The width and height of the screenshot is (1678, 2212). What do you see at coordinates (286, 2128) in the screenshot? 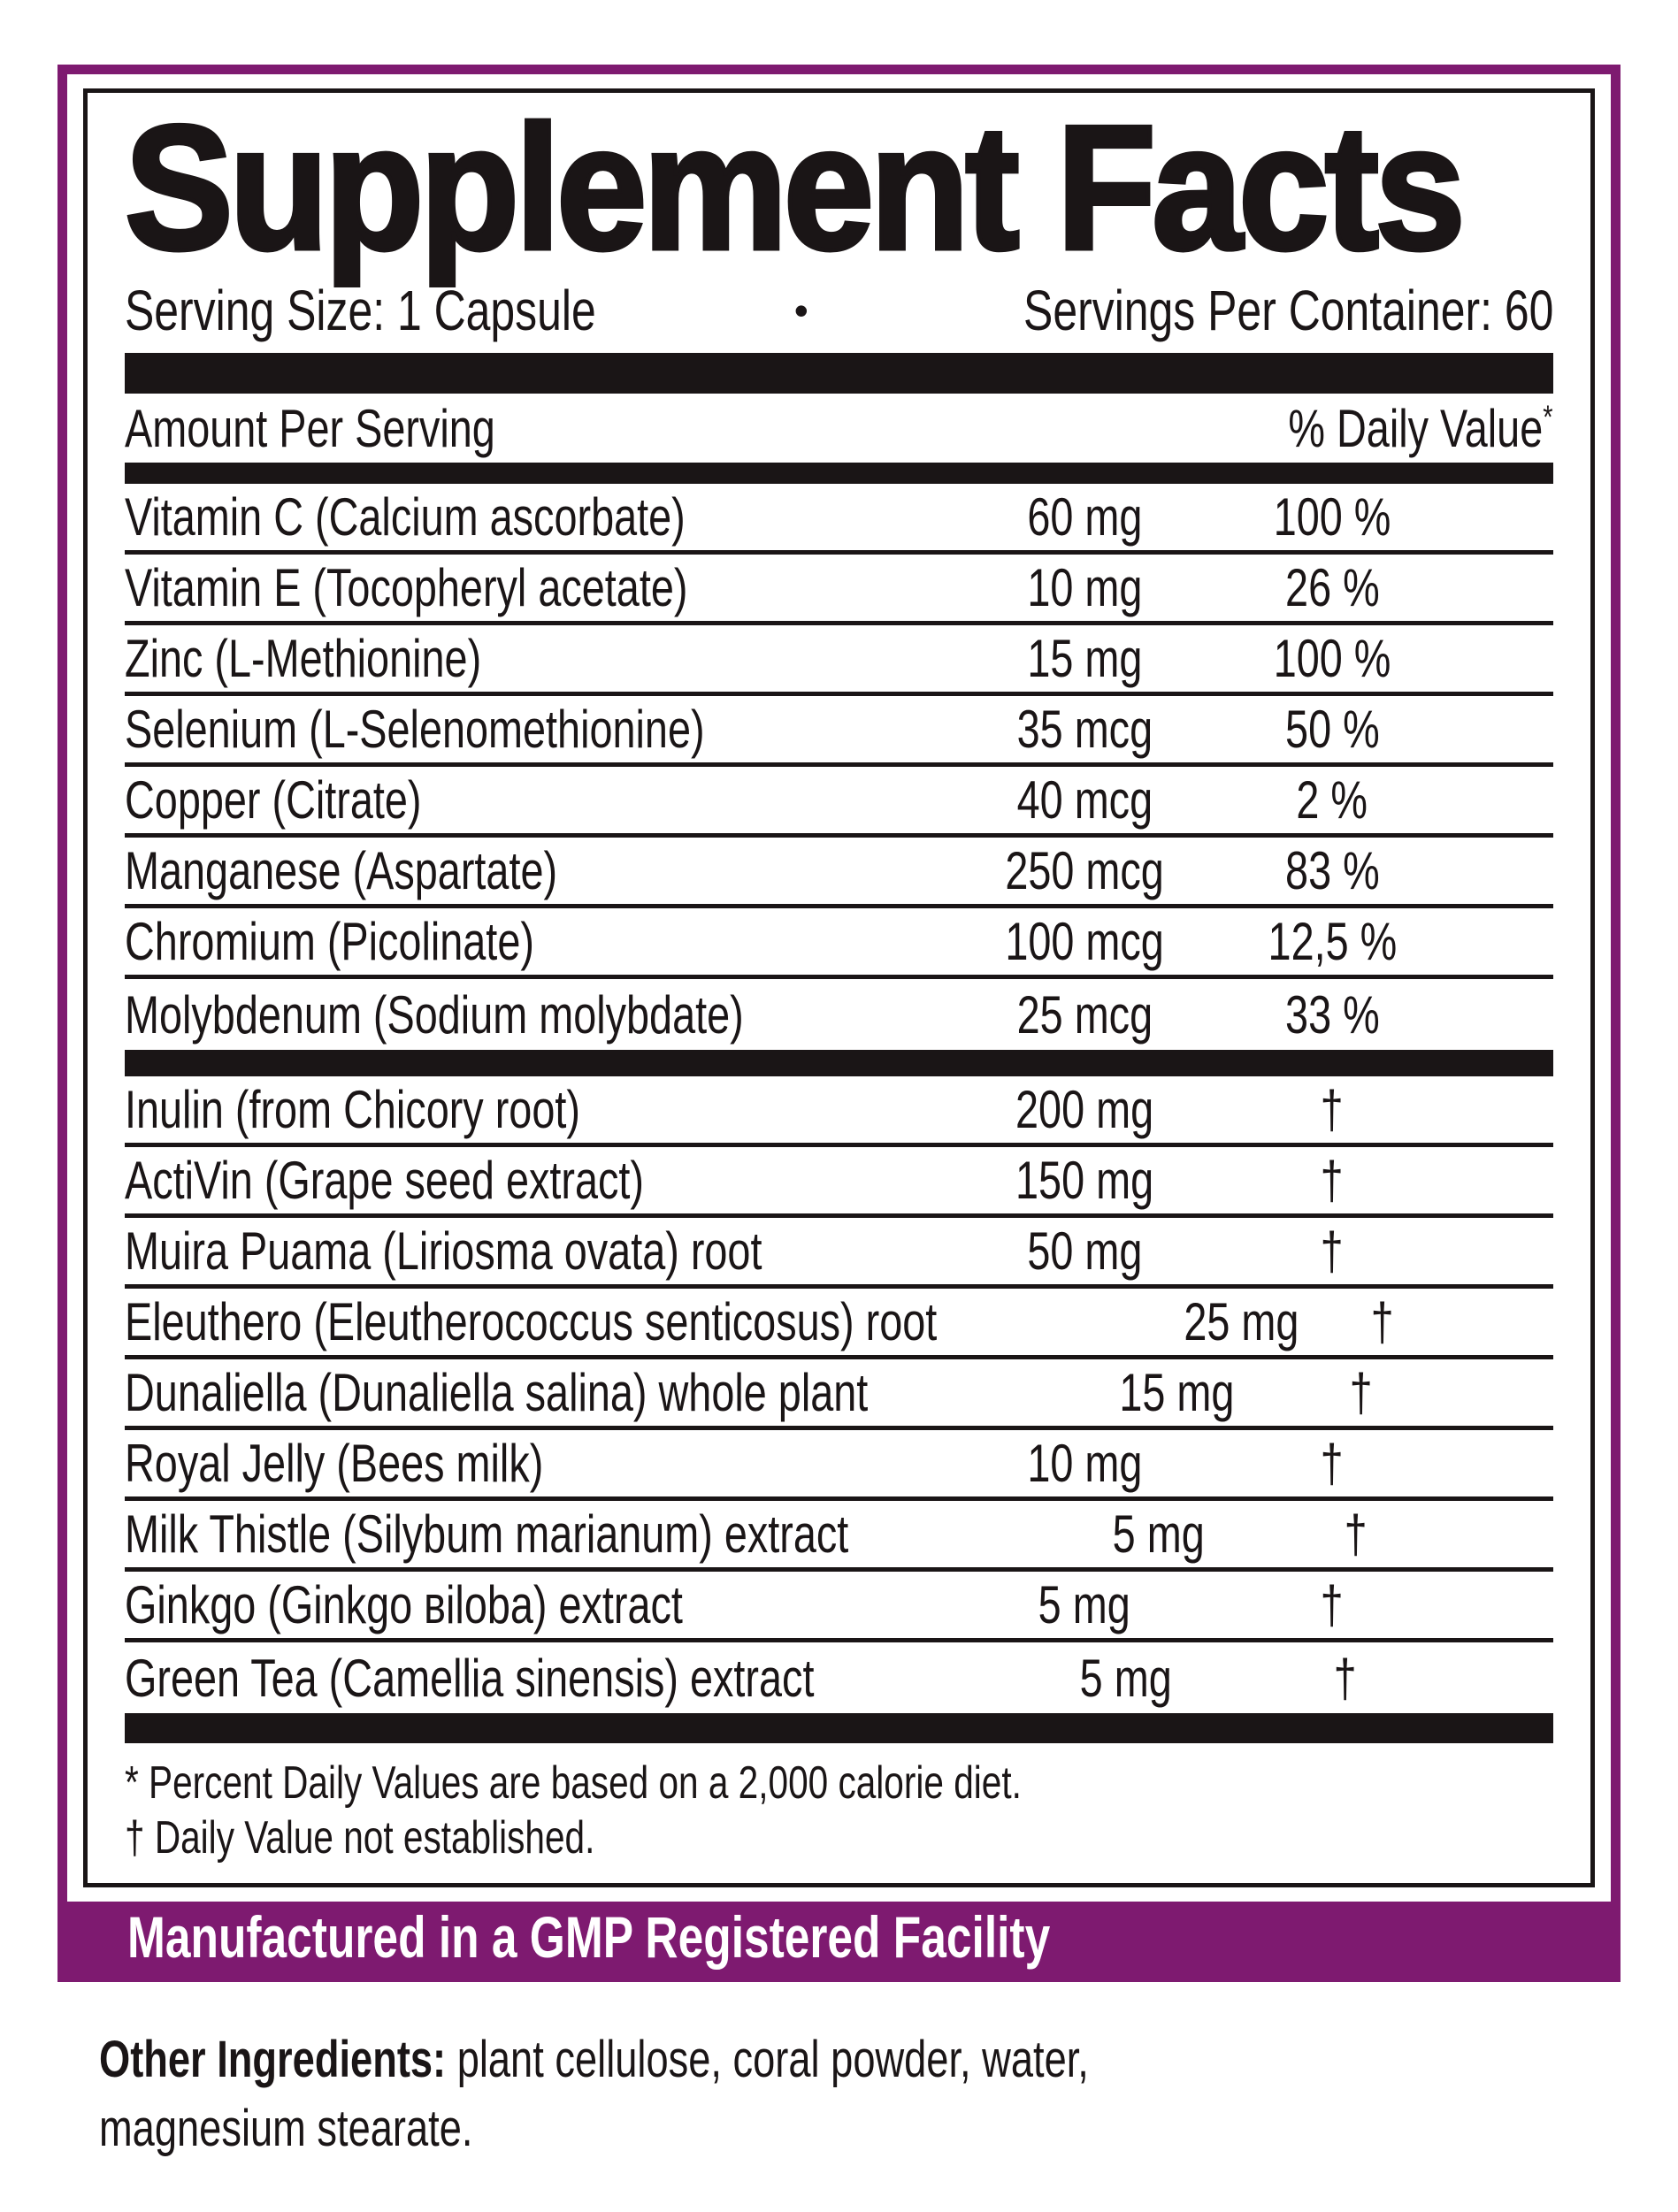
I see `other-ingredients-line2: magnesium stearate.` at bounding box center [286, 2128].